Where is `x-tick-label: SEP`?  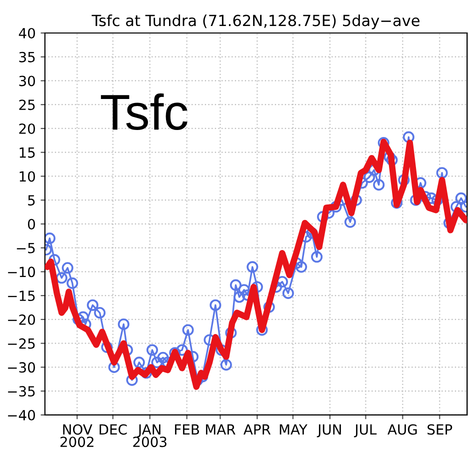 x-tick-label: SEP is located at coordinates (440, 429).